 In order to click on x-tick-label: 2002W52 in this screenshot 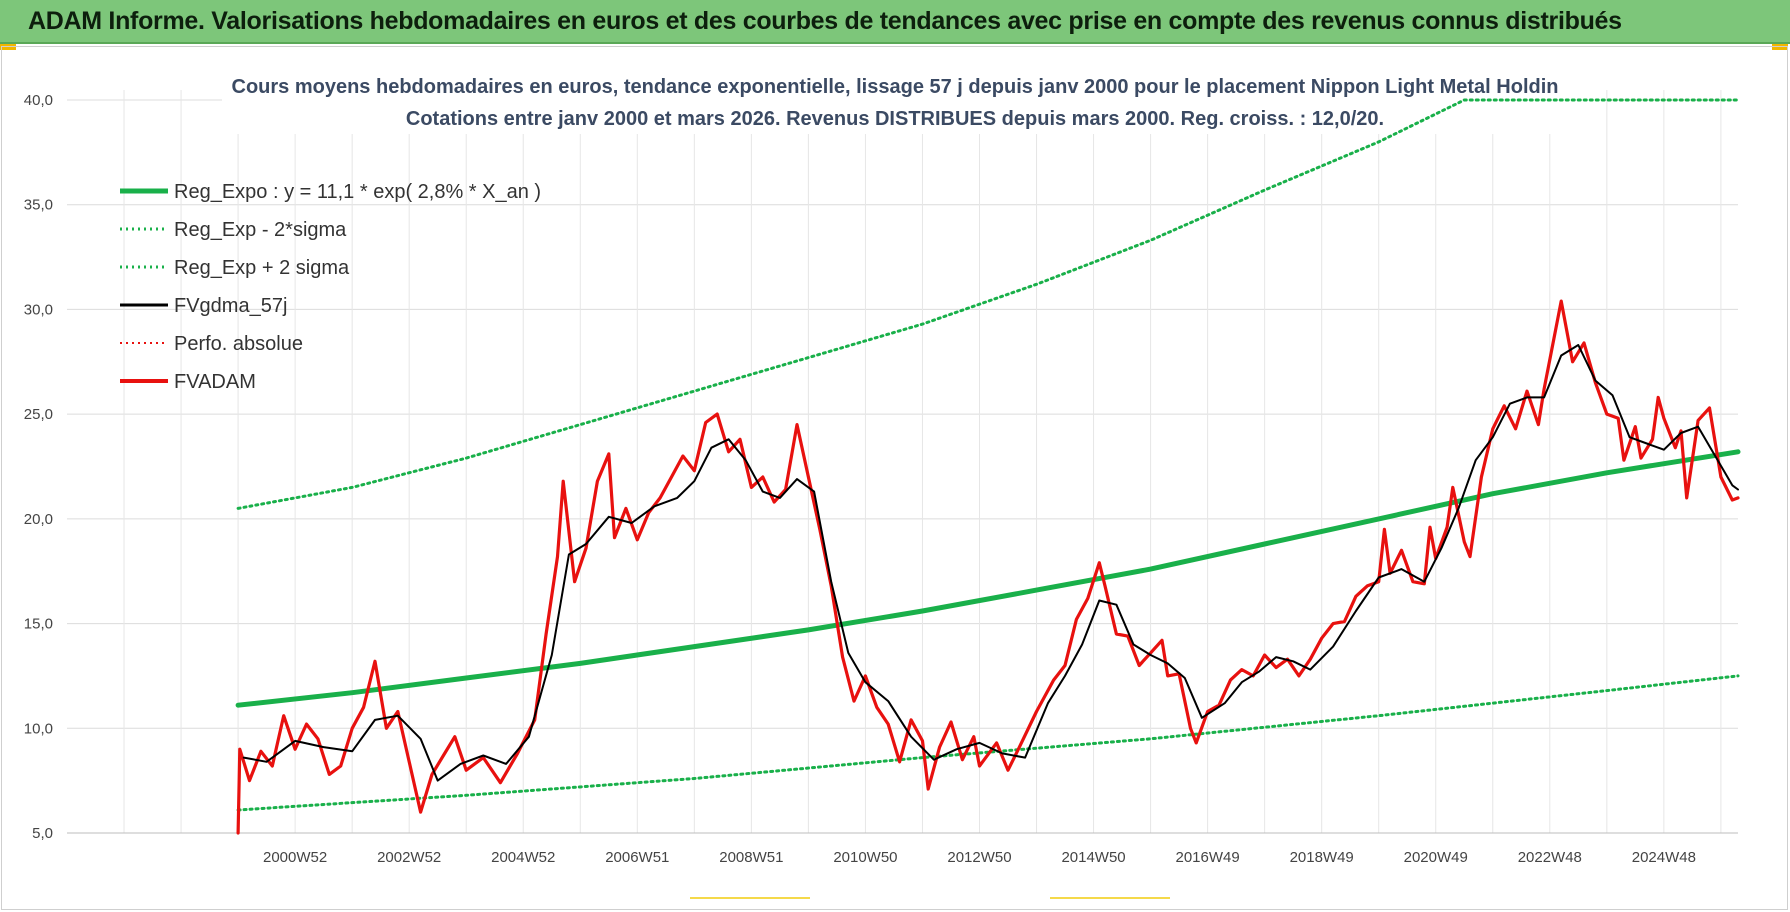, I will do `click(409, 857)`.